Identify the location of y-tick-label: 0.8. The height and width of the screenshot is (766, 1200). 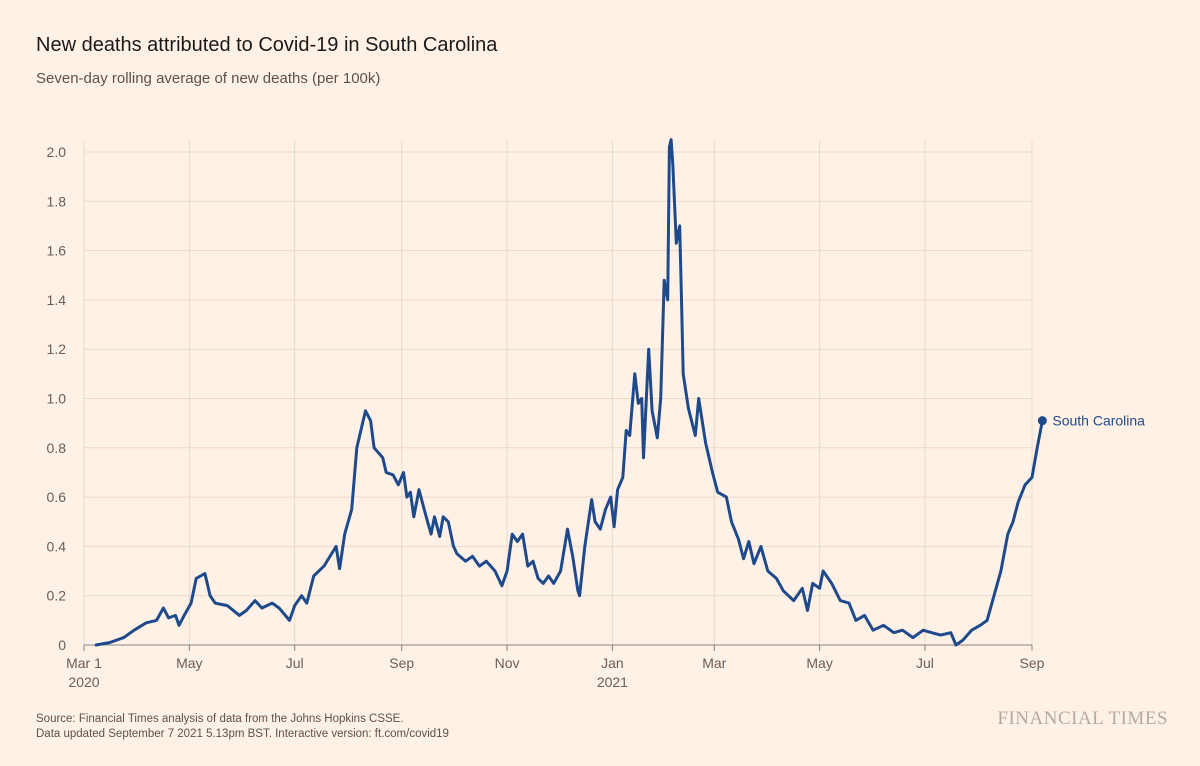
(57, 448).